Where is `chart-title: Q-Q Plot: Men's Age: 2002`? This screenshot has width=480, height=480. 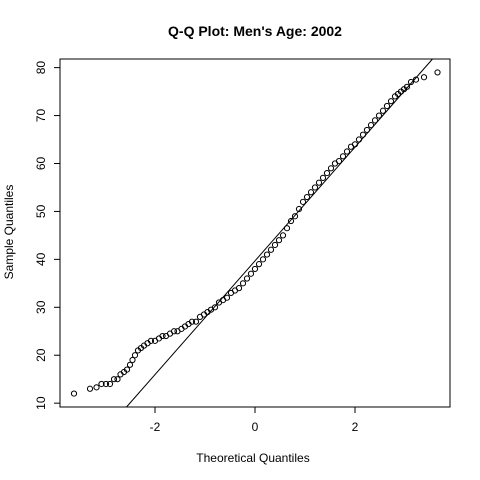 chart-title: Q-Q Plot: Men's Age: 2002 is located at coordinates (255, 31).